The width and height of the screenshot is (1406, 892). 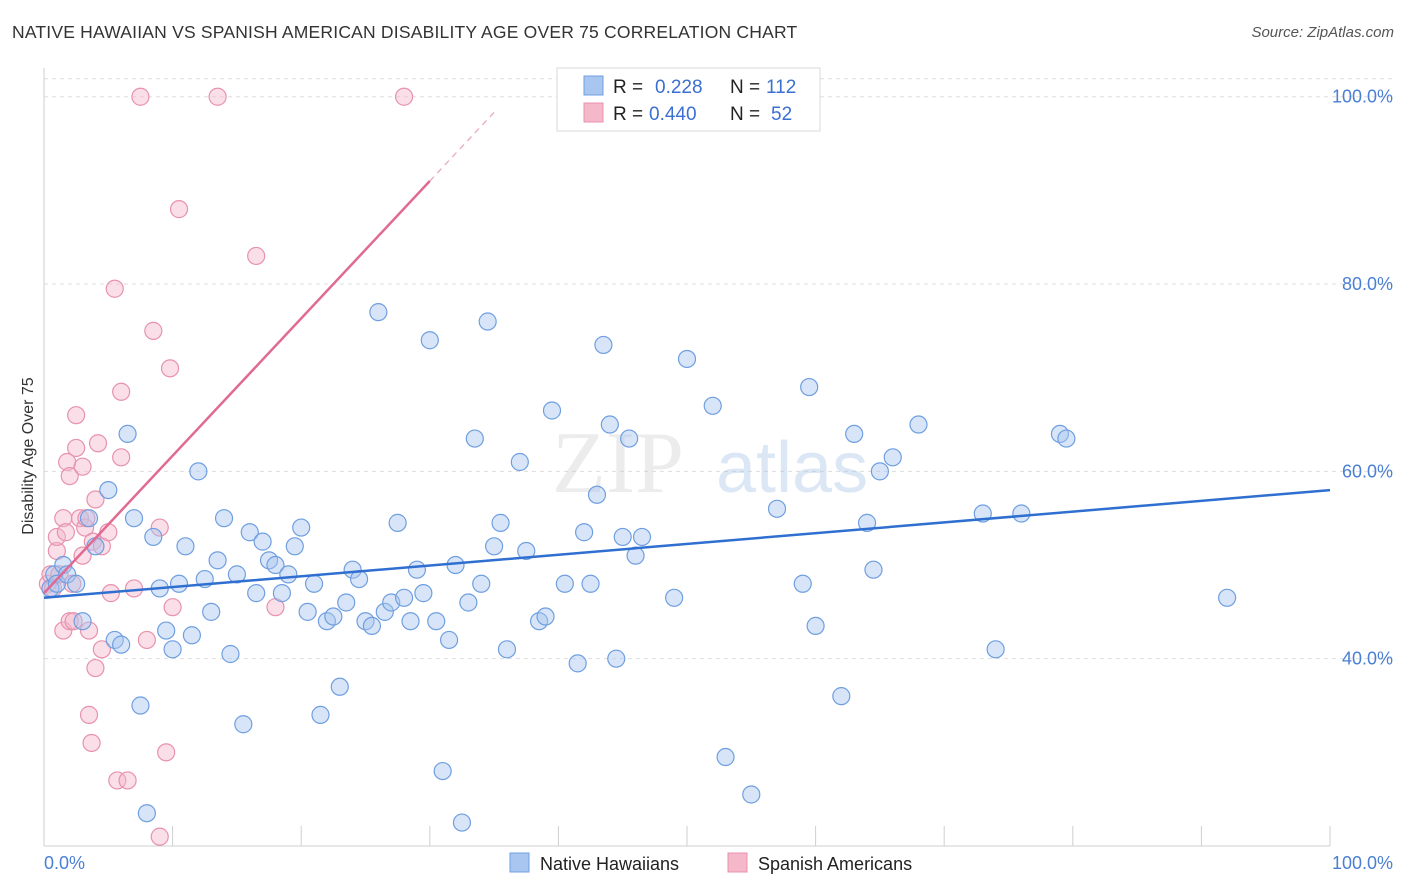 I want to click on x-tick-label-min: 0.0%, so click(x=64, y=863).